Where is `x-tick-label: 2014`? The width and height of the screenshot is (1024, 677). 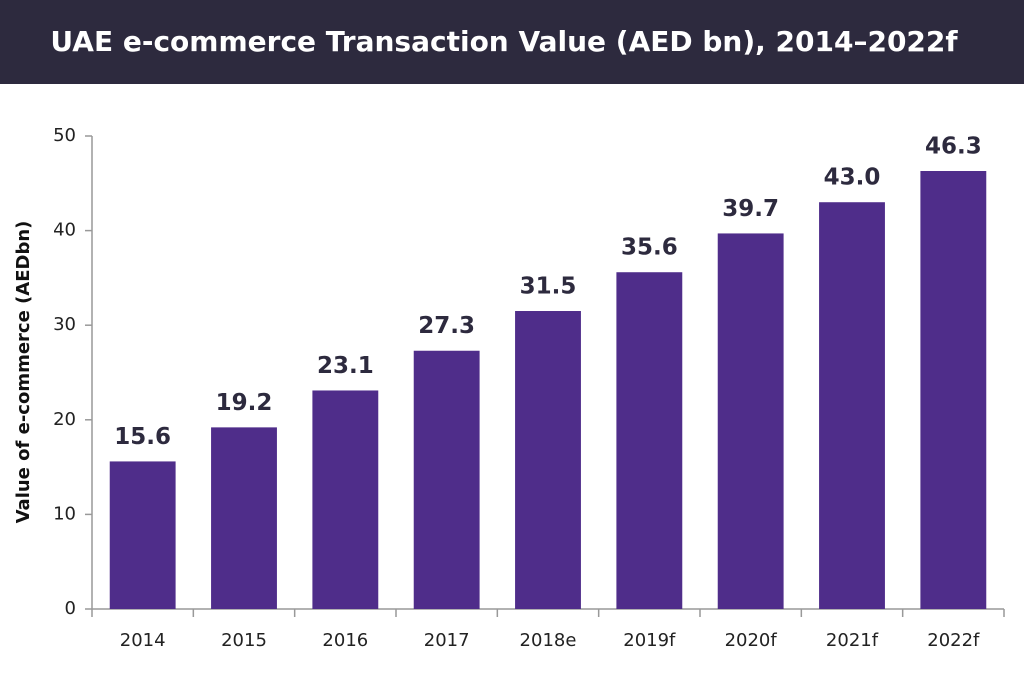 x-tick-label: 2014 is located at coordinates (143, 640).